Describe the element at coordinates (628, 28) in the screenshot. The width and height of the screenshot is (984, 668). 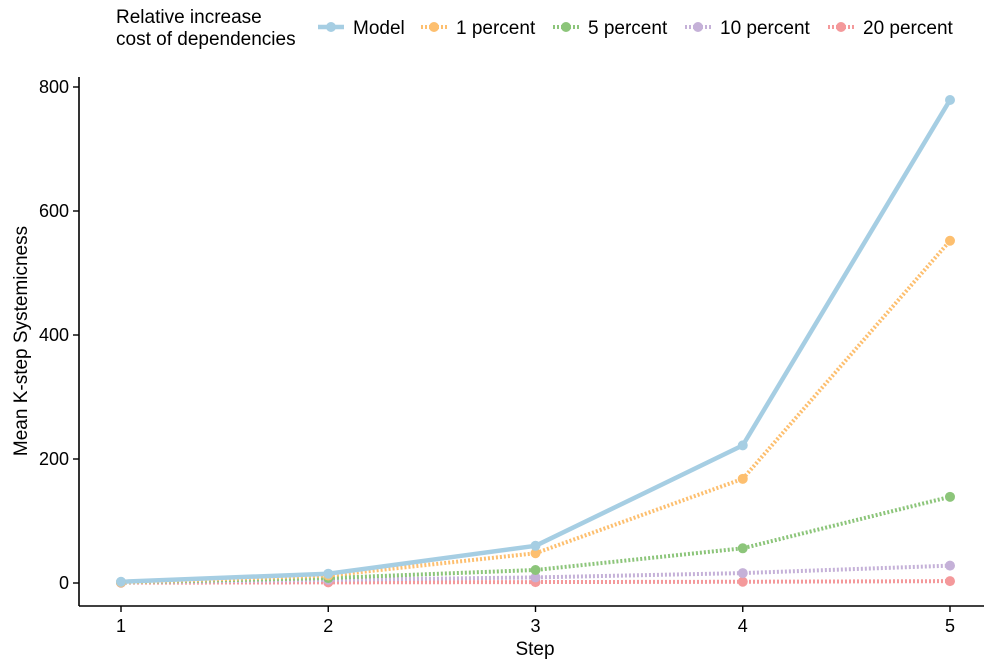
I see `legend-label: 5 percent` at that location.